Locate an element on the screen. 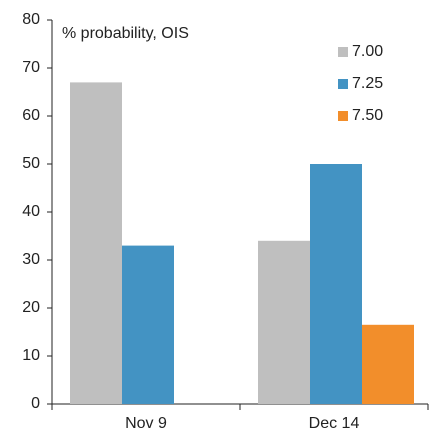 The width and height of the screenshot is (430, 434). y-tick-label: 10 is located at coordinates (31, 355).